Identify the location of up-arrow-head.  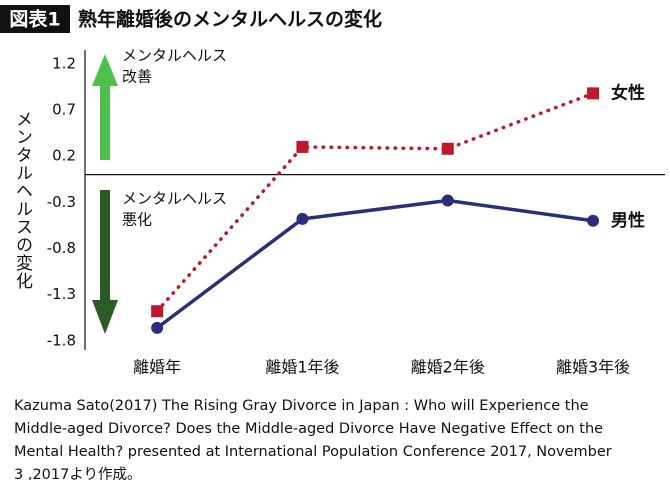
(105, 70).